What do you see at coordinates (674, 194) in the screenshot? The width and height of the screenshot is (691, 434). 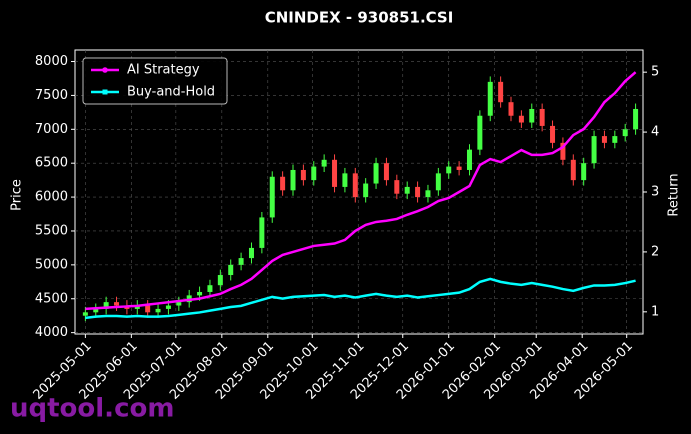 I see `y2-axis-label: Return` at bounding box center [674, 194].